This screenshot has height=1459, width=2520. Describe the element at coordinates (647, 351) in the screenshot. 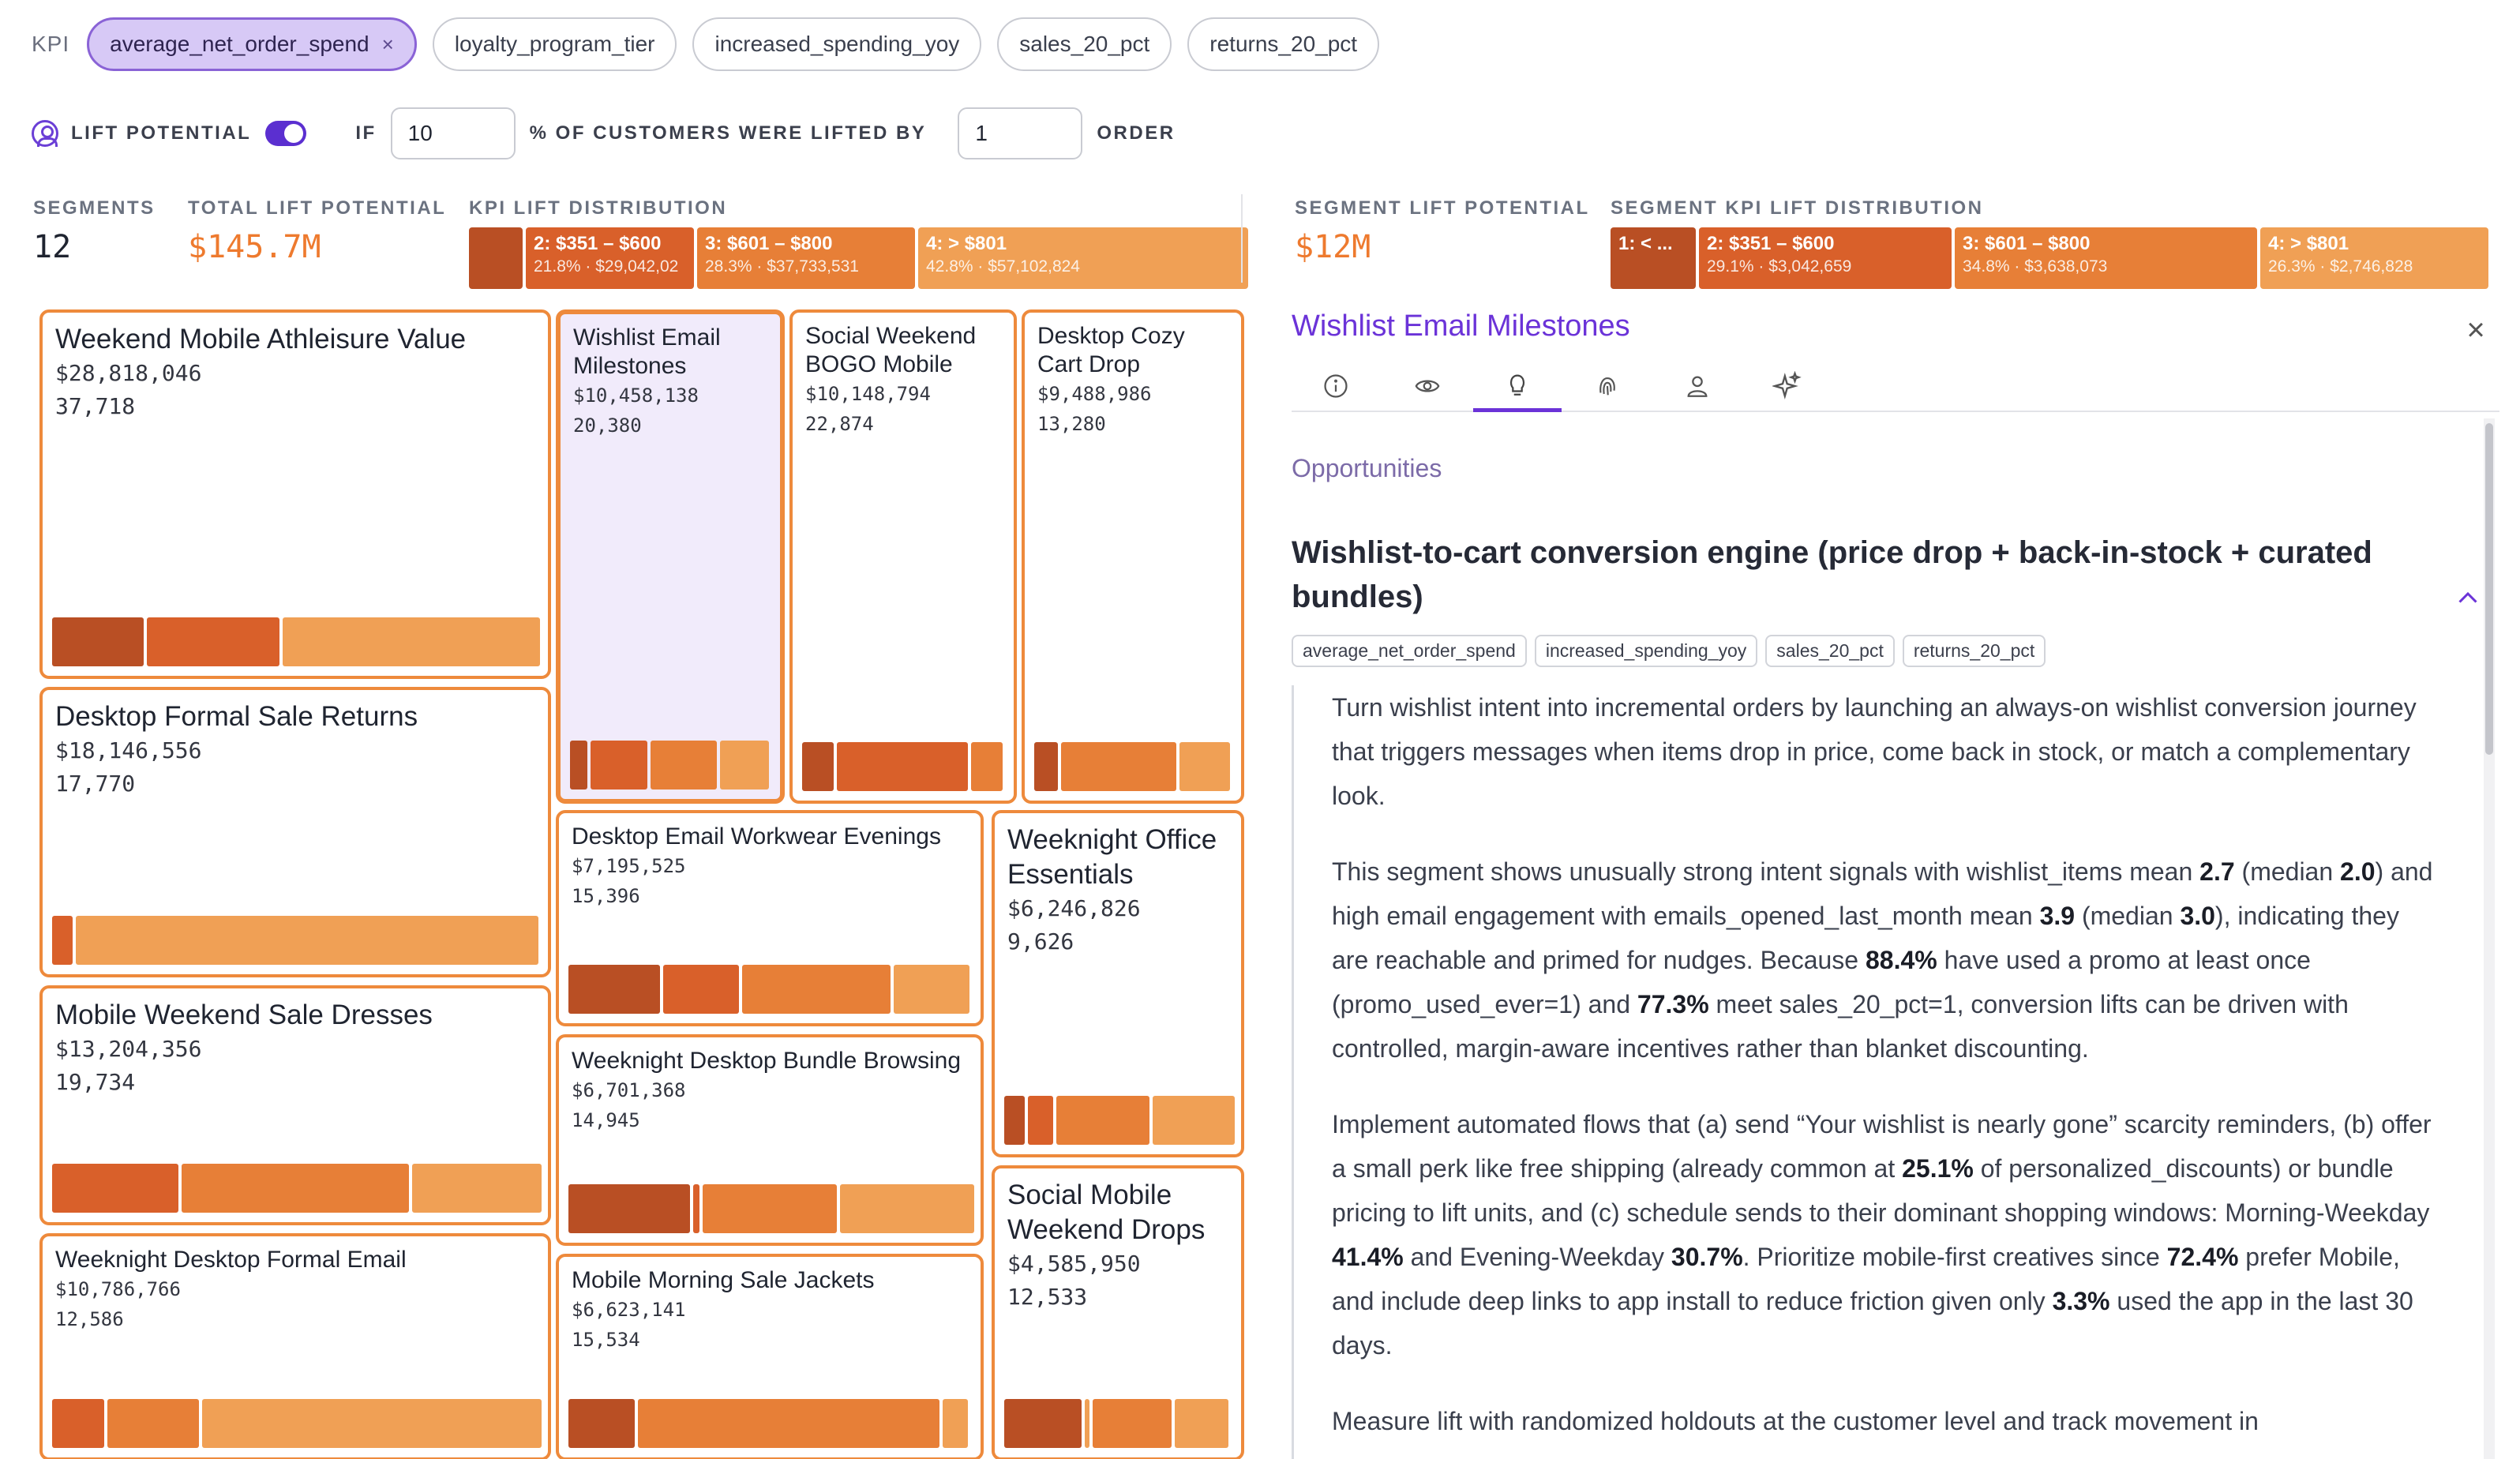

I see `segment-name: Wishlist Email Milestones` at that location.